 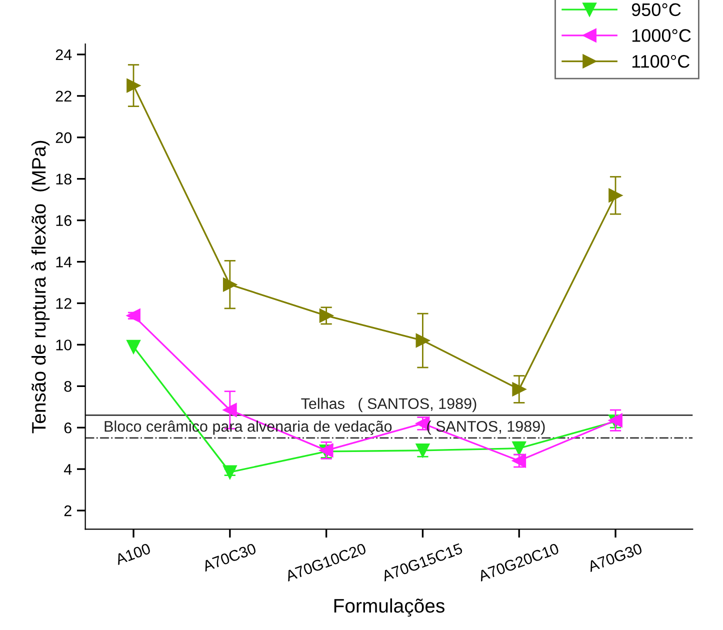 I want to click on x-tick-label: A100, so click(x=133, y=554).